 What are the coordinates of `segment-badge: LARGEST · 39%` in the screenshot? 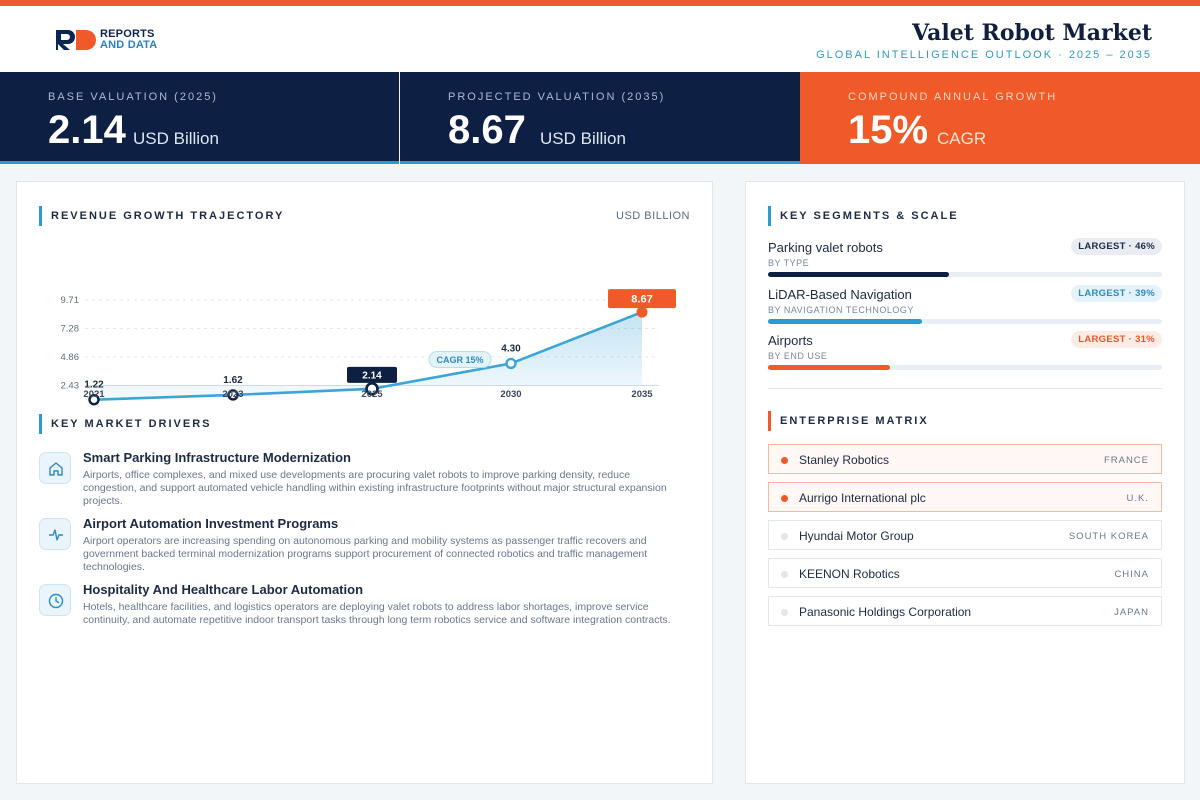 It's located at (1116, 293).